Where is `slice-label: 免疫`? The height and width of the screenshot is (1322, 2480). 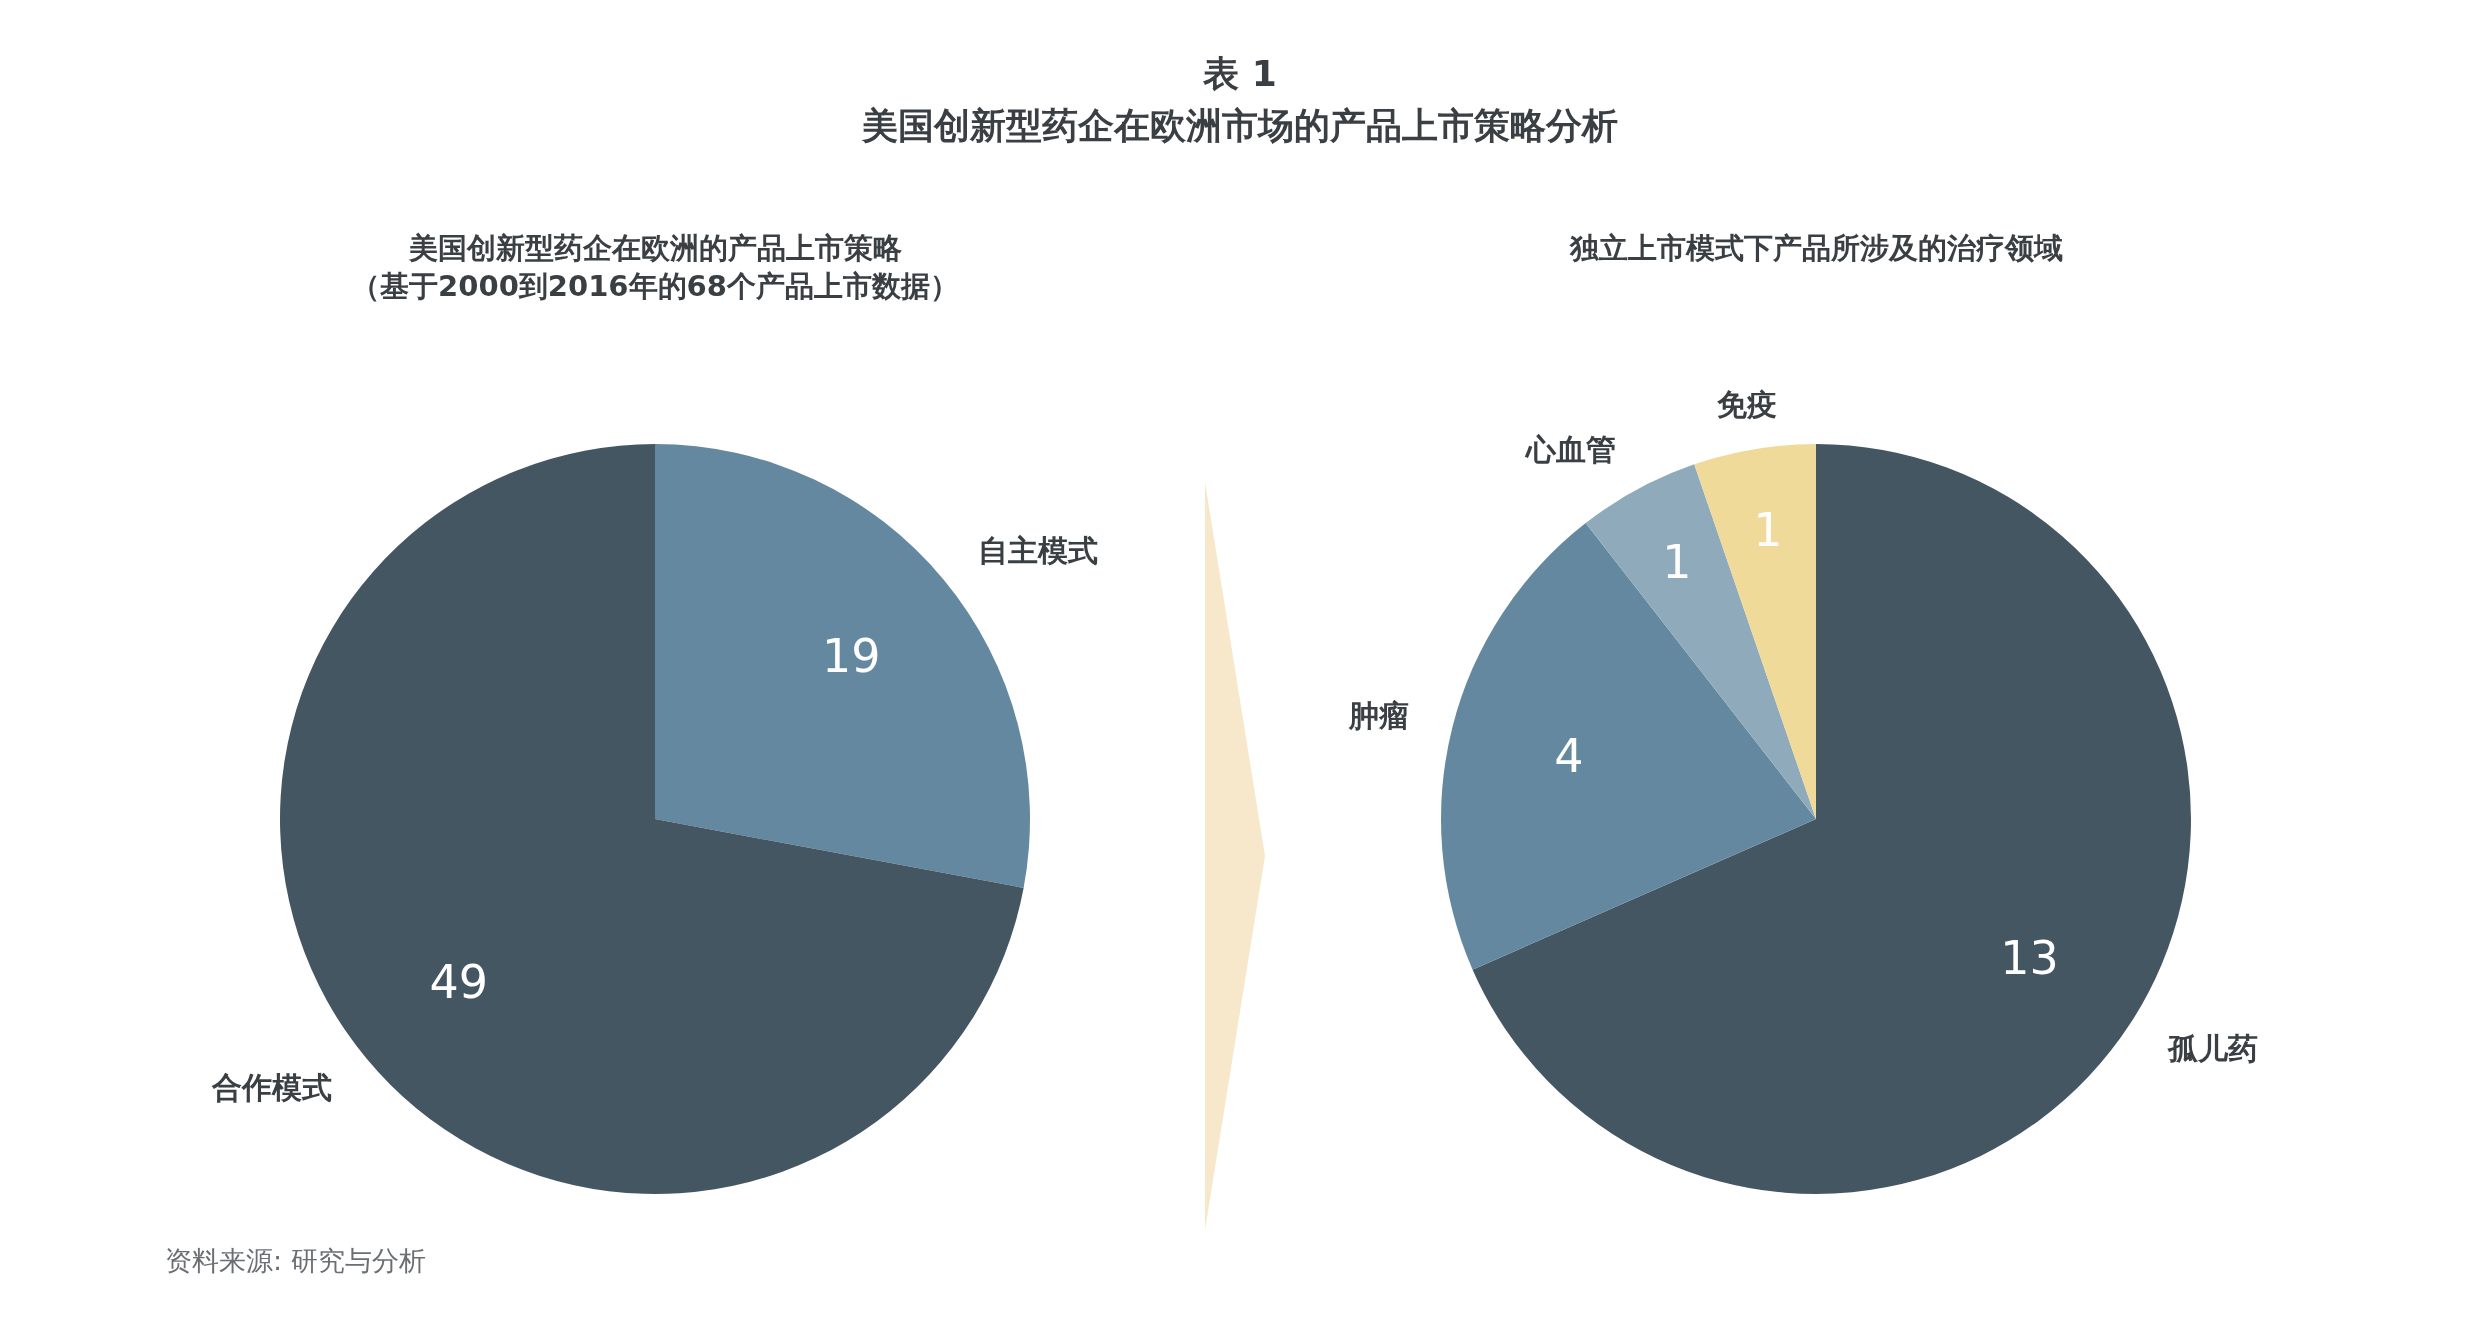 slice-label: 免疫 is located at coordinates (1746, 405).